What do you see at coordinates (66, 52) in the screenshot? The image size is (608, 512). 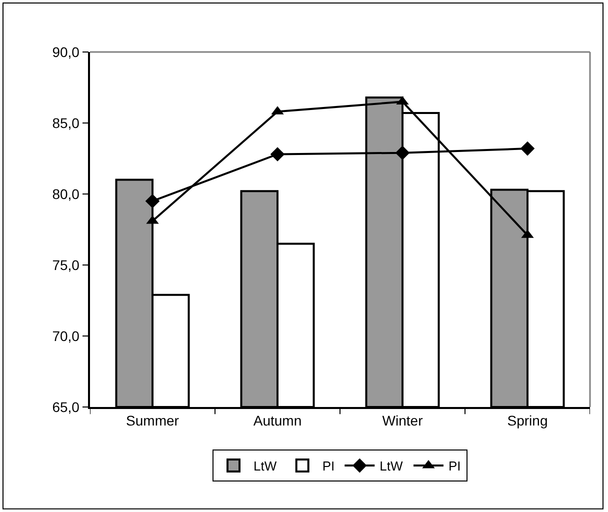 I see `y-tick-label: 90,0` at bounding box center [66, 52].